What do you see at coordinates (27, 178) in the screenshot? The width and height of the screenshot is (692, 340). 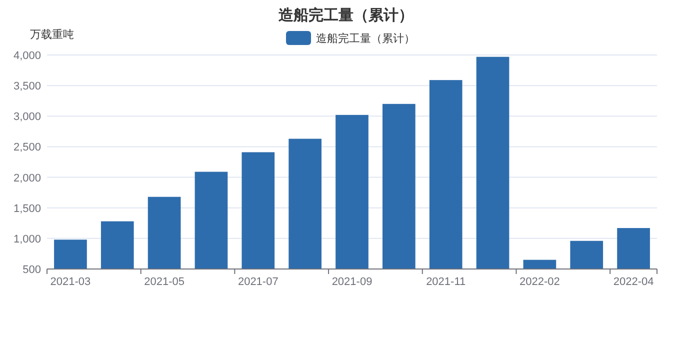 I see `y-tick-label: 2,000` at bounding box center [27, 178].